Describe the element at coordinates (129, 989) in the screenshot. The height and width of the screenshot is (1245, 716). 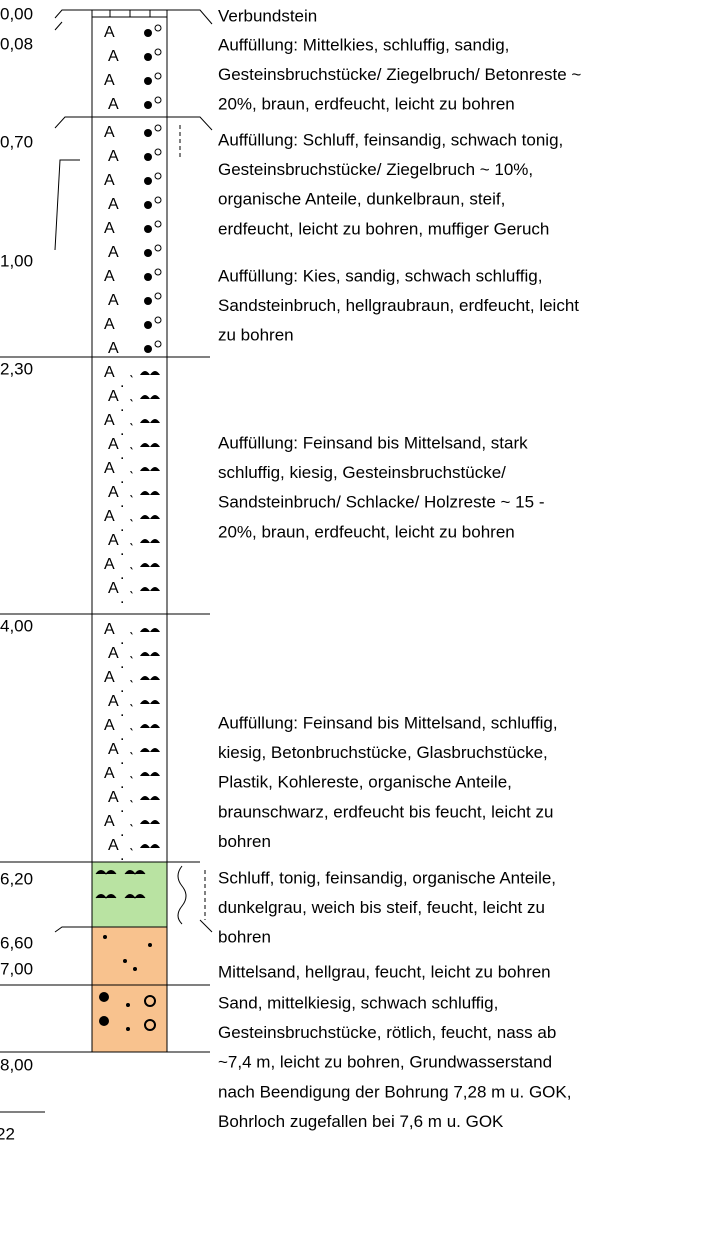
I see `sand-layer-fill` at that location.